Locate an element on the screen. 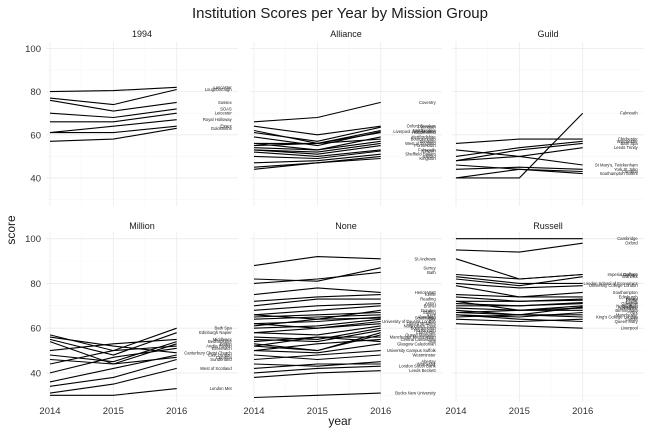 Image resolution: width=648 pixels, height=437 pixels. series-label: Edinburgh Napier is located at coordinates (215, 332).